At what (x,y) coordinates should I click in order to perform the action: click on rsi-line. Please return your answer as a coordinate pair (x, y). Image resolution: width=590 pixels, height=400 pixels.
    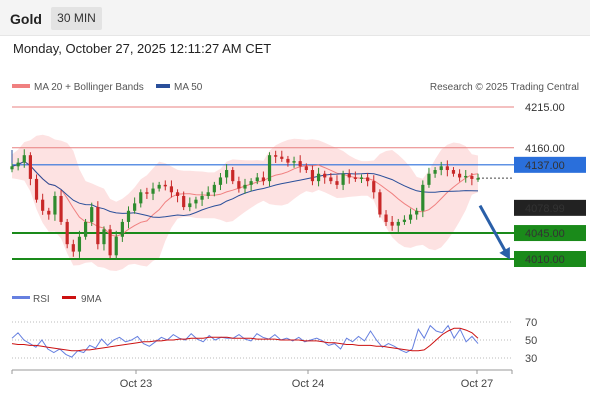
    Looking at the image, I should click on (245, 341).